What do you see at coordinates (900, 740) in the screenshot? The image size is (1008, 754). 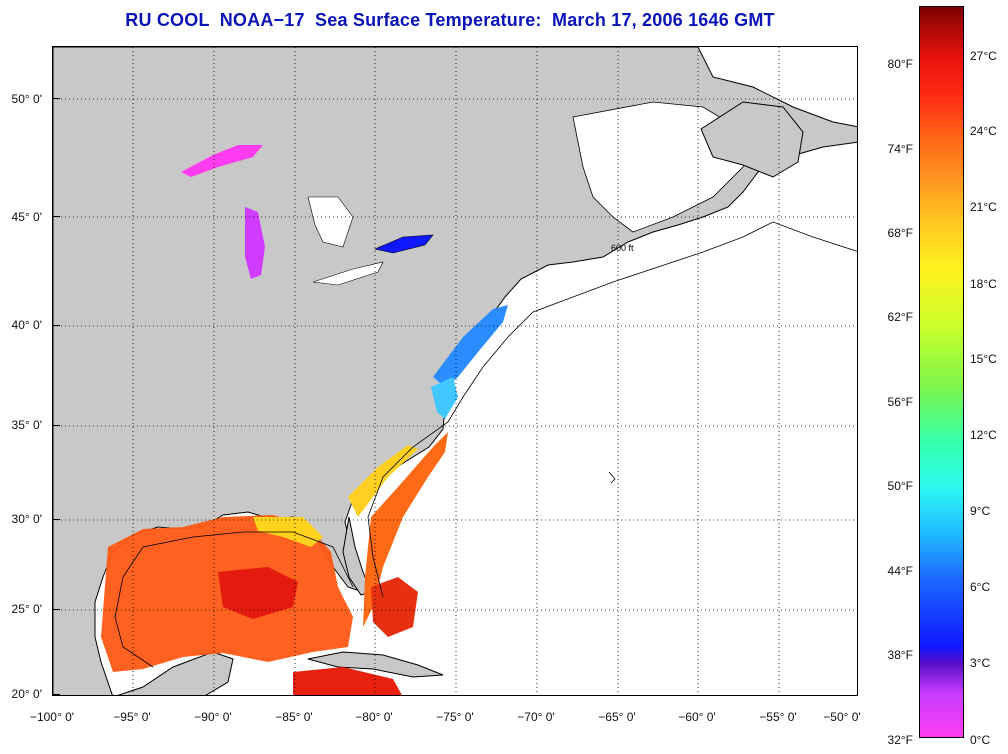 I see `colorbar-f-32: 32°F` at bounding box center [900, 740].